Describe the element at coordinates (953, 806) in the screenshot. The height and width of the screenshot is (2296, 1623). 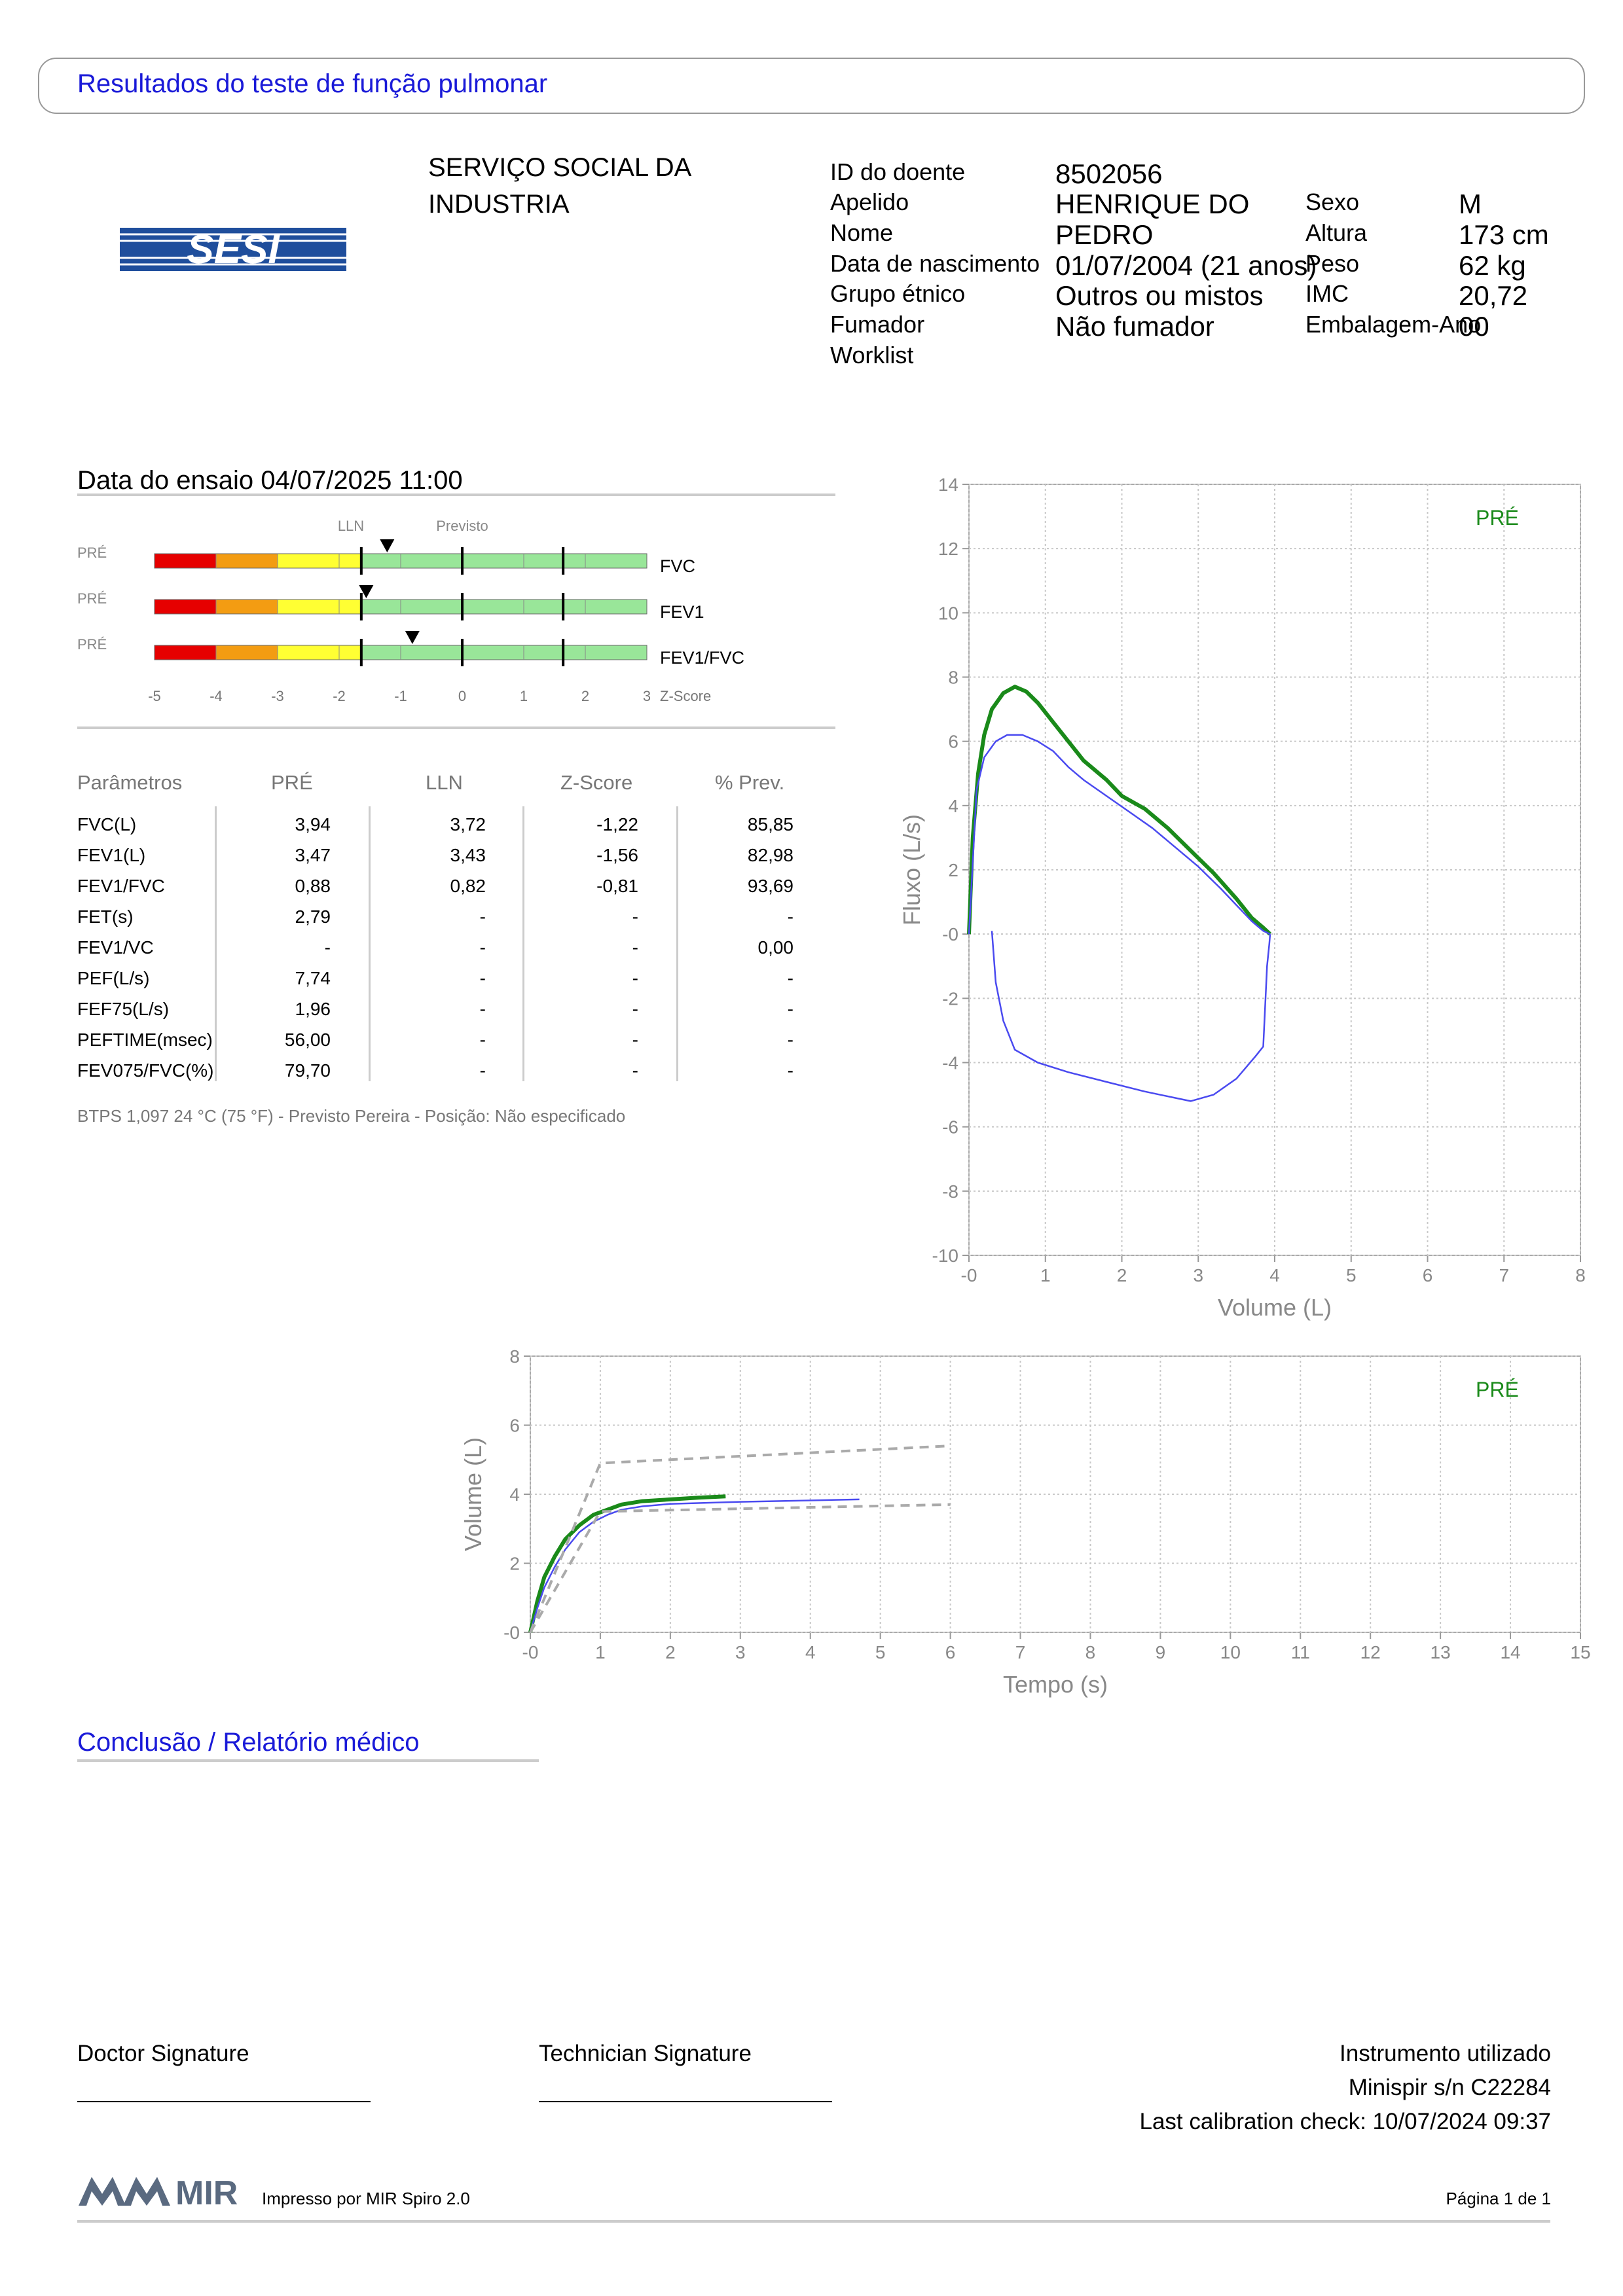
I see `y-tick-label: 4` at that location.